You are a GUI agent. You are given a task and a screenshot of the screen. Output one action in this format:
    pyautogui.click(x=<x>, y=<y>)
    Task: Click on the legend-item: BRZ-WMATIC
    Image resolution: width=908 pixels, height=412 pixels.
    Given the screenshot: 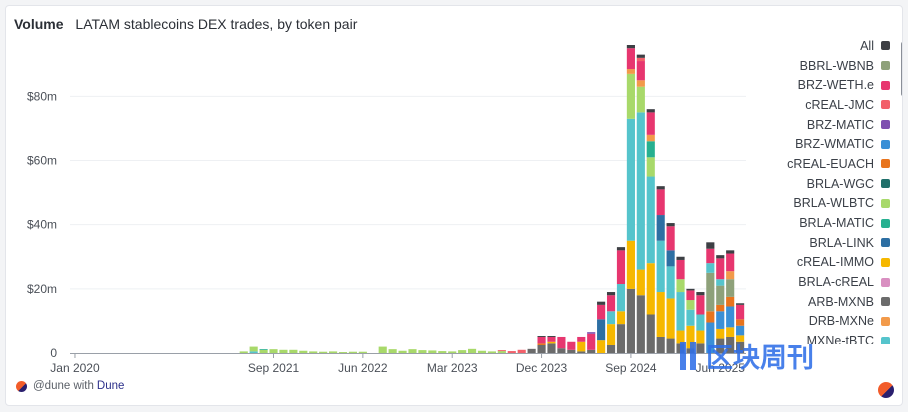 What is the action you would take?
    pyautogui.click(x=820, y=144)
    